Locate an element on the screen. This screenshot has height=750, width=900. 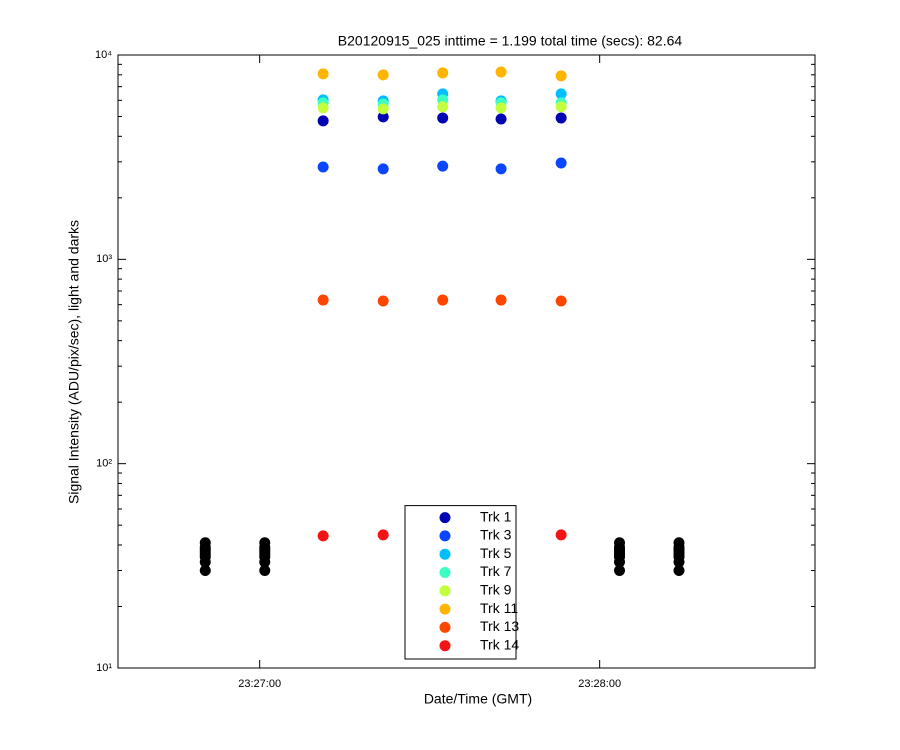
legend-label: Trk 5 is located at coordinates (496, 553).